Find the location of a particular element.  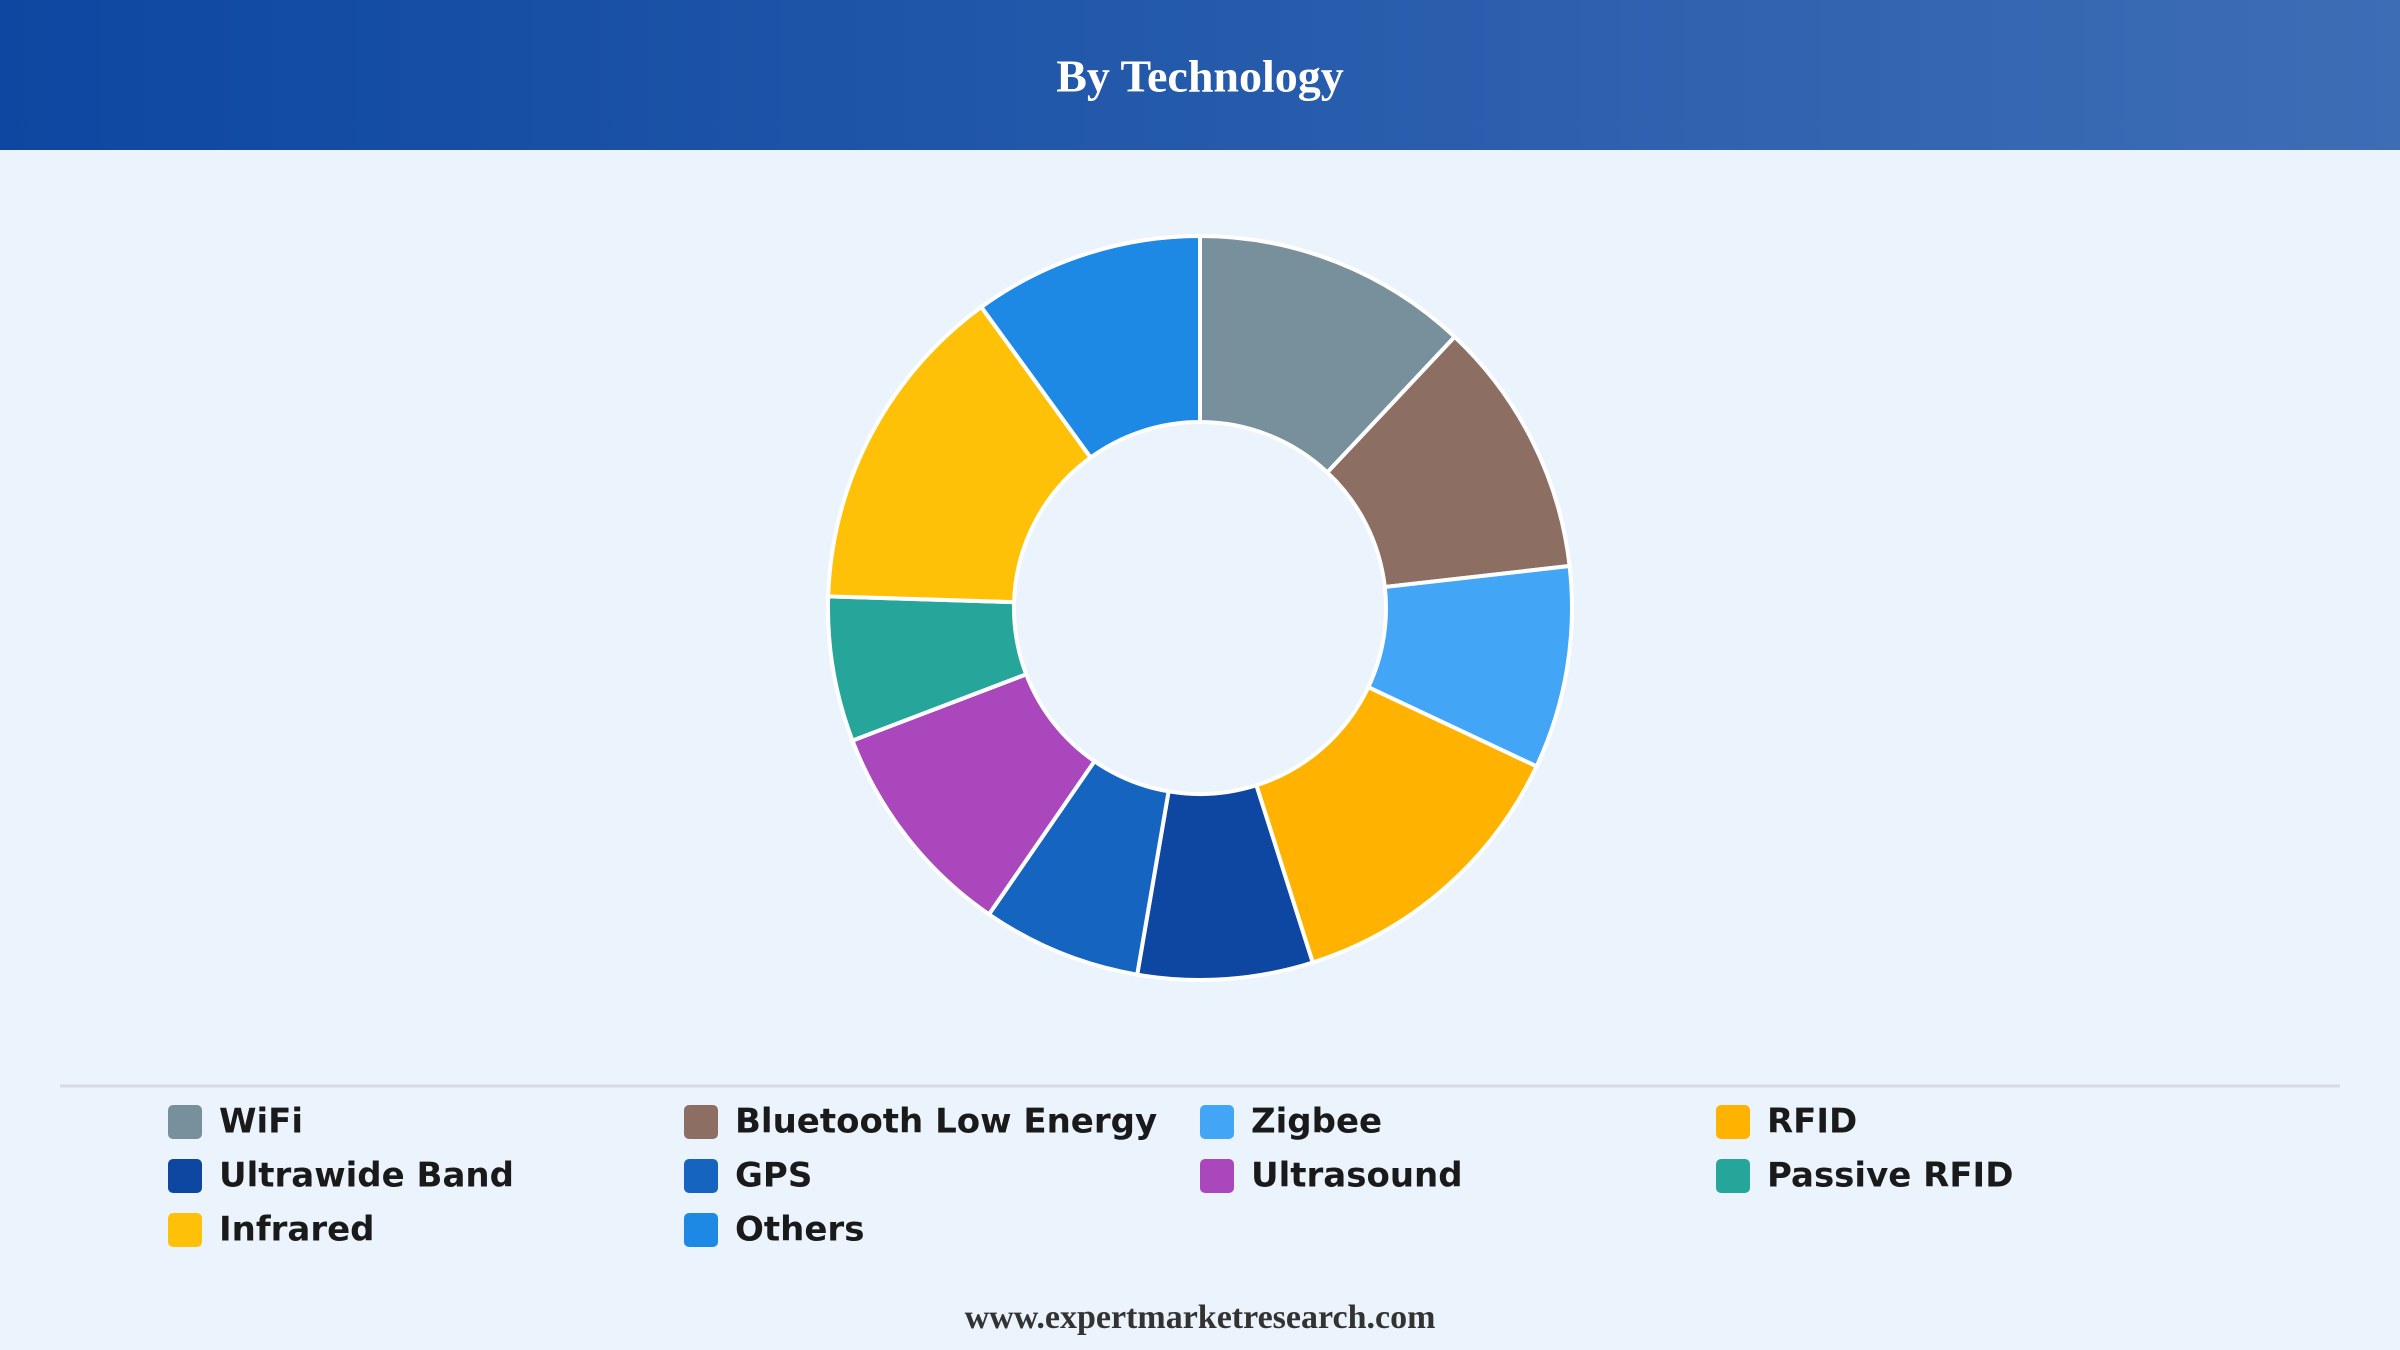

legend-label: Zigbee is located at coordinates (1316, 1122).